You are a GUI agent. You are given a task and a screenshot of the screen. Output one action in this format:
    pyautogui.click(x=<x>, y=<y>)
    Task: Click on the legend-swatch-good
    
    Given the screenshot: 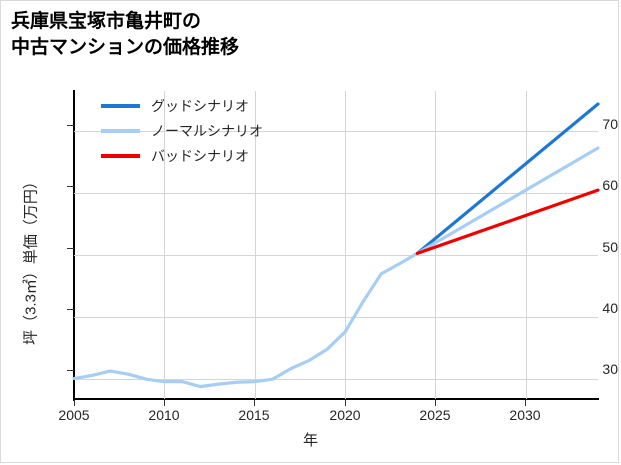 What is the action you would take?
    pyautogui.click(x=120, y=105)
    